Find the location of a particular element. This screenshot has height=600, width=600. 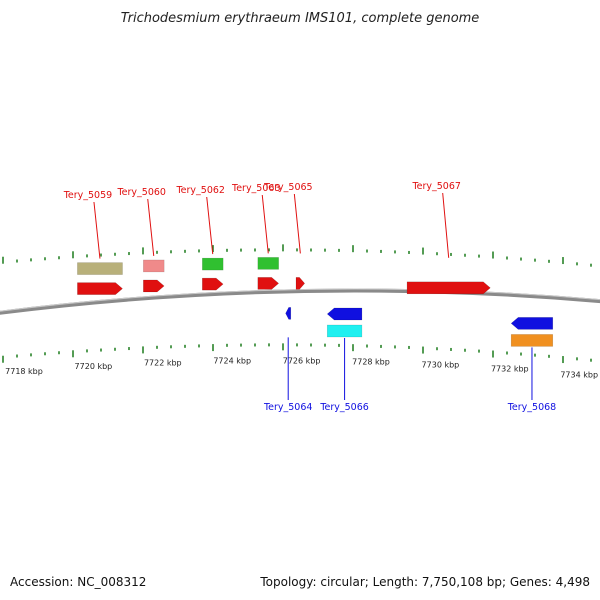

gene-label-tery_5062: Tery_5062 is located at coordinates (200, 190).